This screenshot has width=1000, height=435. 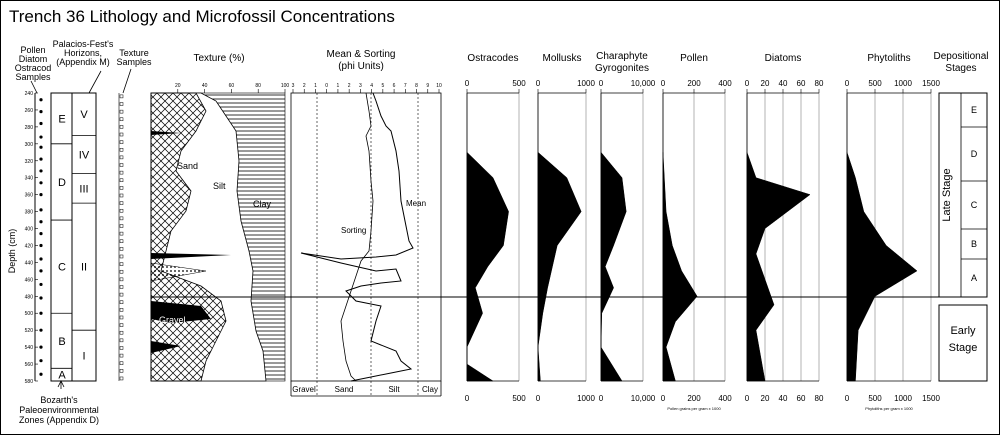 What do you see at coordinates (875, 83) in the screenshot?
I see `phytoliths-tick-label-top: 500` at bounding box center [875, 83].